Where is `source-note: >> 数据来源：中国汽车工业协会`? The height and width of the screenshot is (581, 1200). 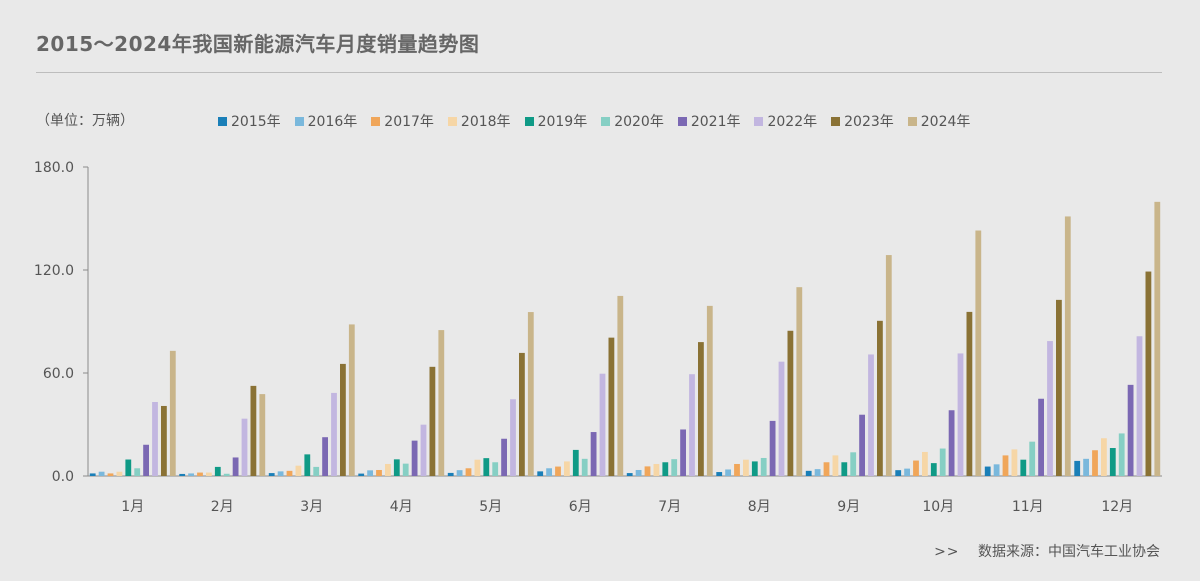
source-note: >> 数据来源：中国汽车工业协会 is located at coordinates (1047, 551).